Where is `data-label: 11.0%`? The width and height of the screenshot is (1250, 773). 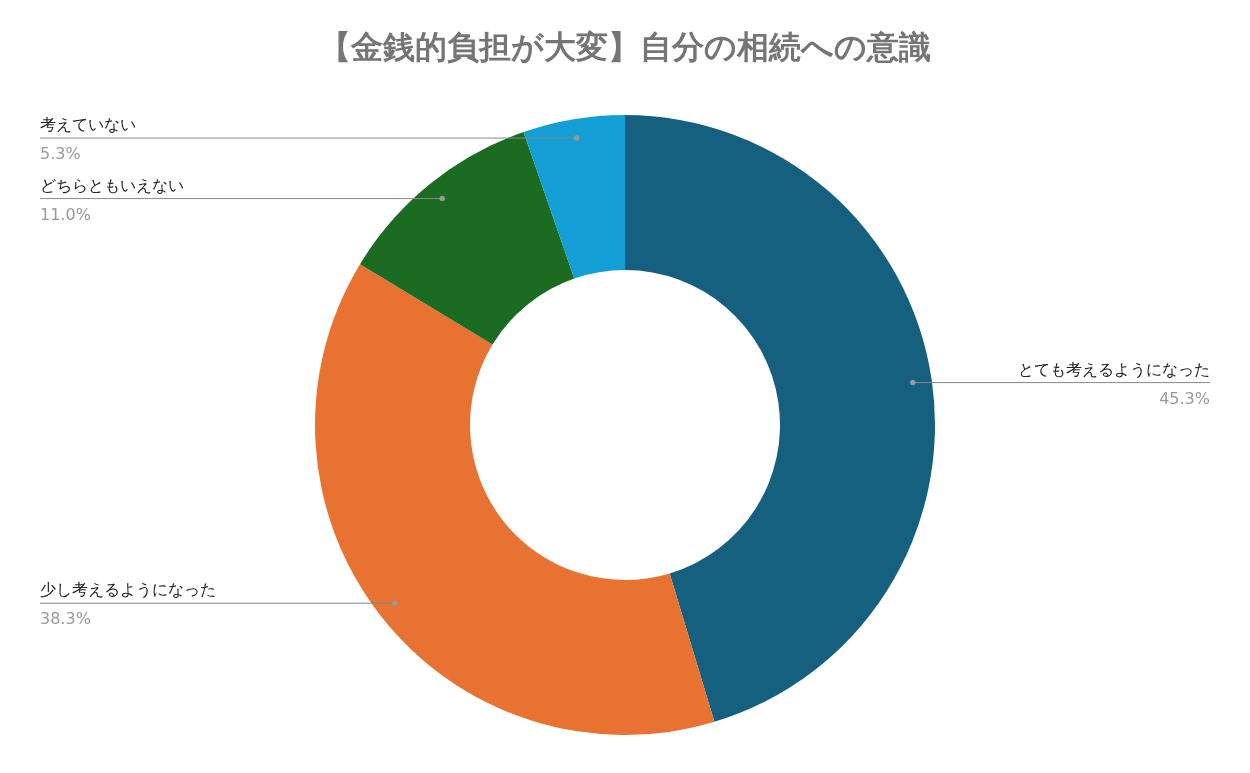 data-label: 11.0% is located at coordinates (65, 214).